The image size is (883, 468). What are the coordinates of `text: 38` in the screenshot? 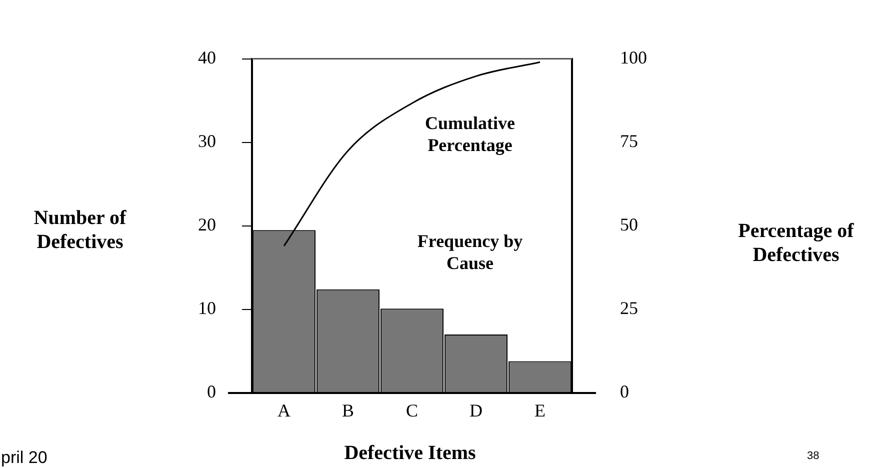 It's located at (813, 456).